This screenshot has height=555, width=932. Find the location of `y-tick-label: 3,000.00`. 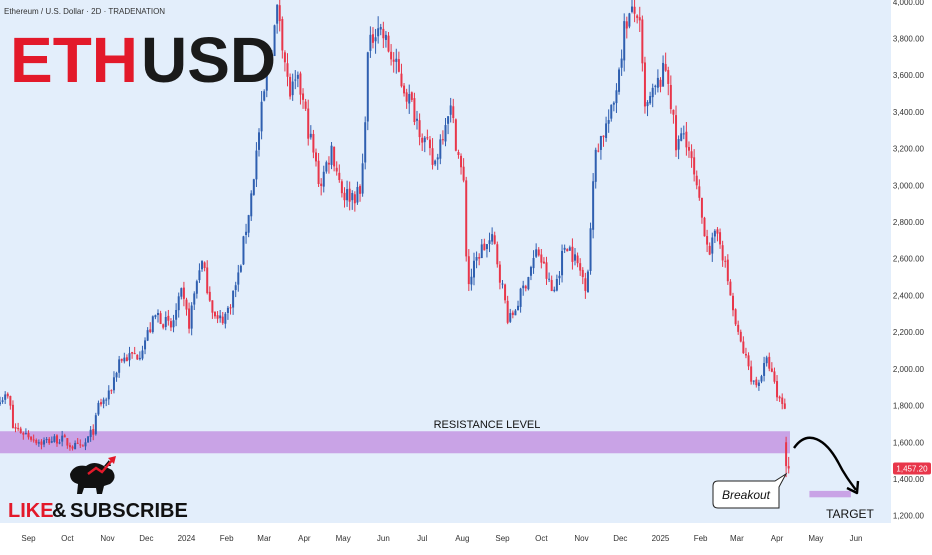

y-tick-label: 3,000.00 is located at coordinates (909, 185).